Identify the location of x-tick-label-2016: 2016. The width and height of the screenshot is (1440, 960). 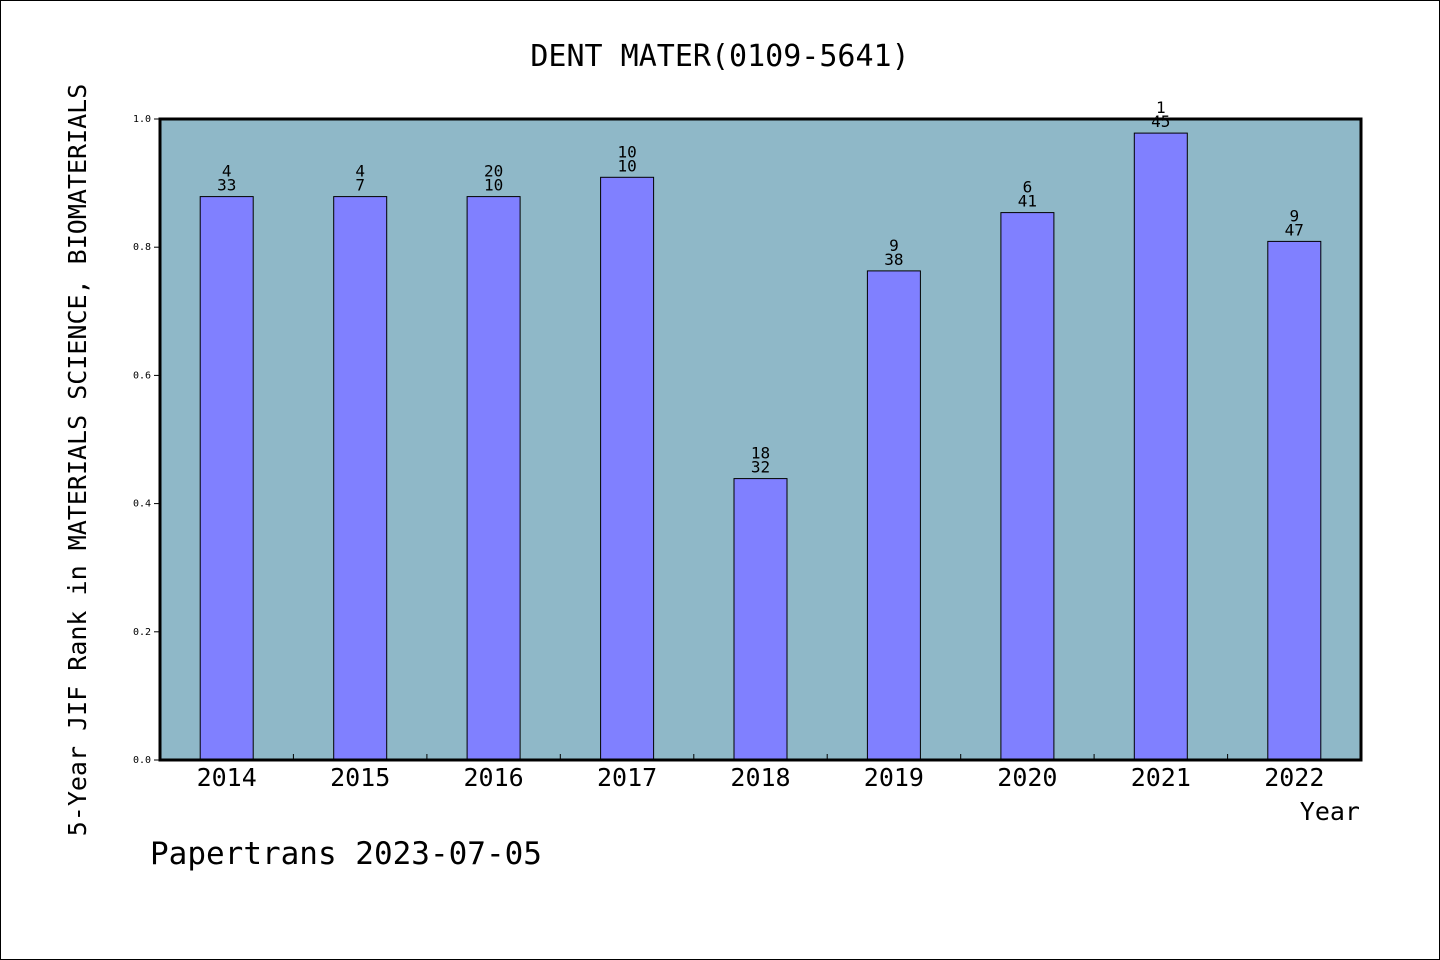
(493, 777).